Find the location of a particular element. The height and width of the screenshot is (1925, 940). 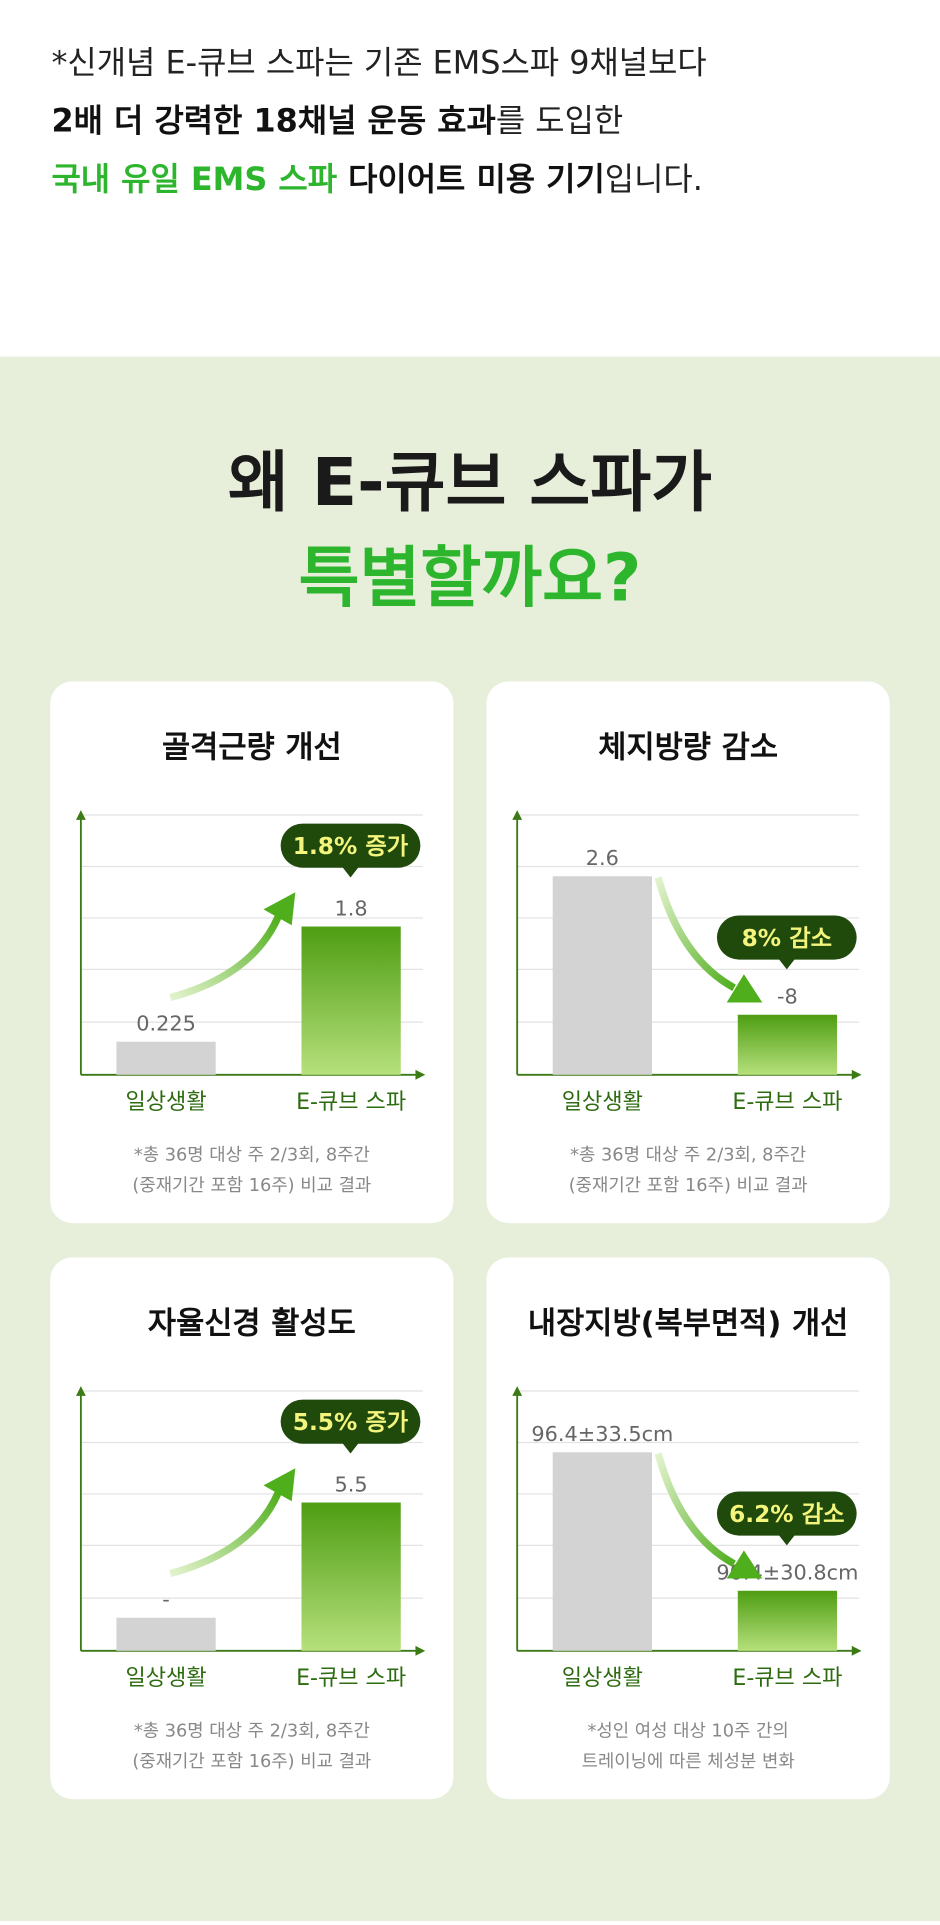

badge-text: 1.8% 증가 is located at coordinates (351, 846).